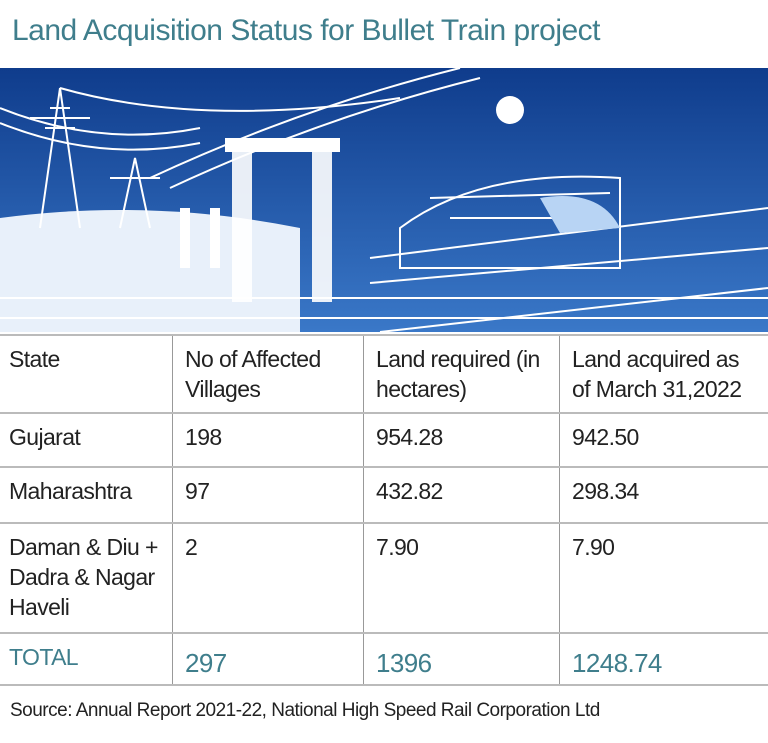  I want to click on total-row: TOTAL 297 1396 1248.74, so click(384, 659).